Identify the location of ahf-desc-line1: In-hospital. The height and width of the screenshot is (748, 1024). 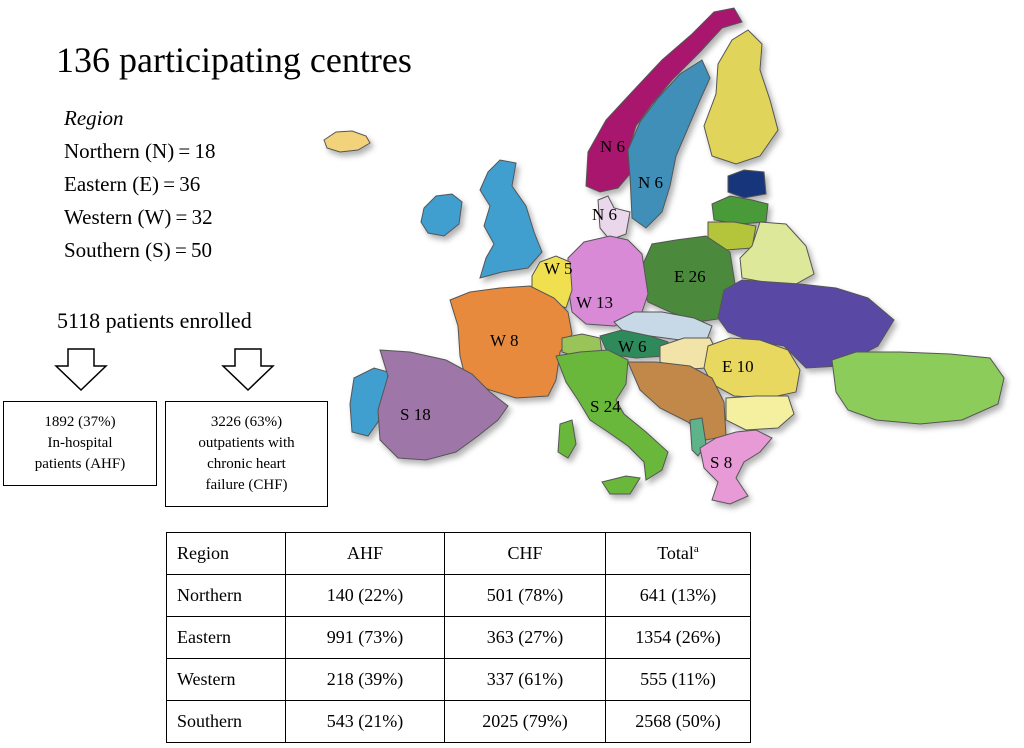
(80, 443).